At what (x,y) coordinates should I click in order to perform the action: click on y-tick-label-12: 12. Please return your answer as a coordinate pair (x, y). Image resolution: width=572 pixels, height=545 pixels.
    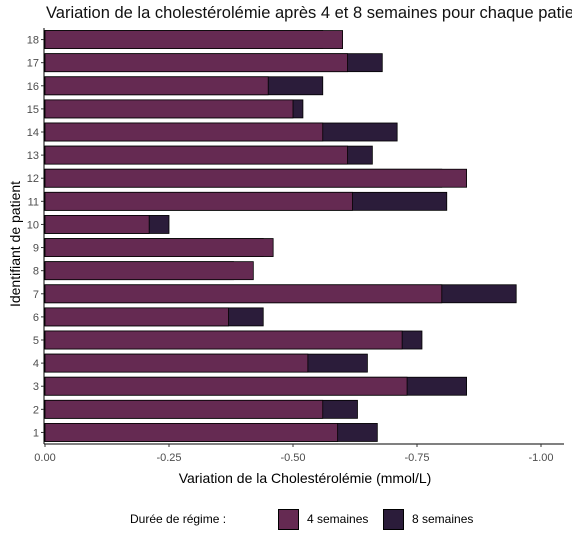
    Looking at the image, I should click on (33, 179).